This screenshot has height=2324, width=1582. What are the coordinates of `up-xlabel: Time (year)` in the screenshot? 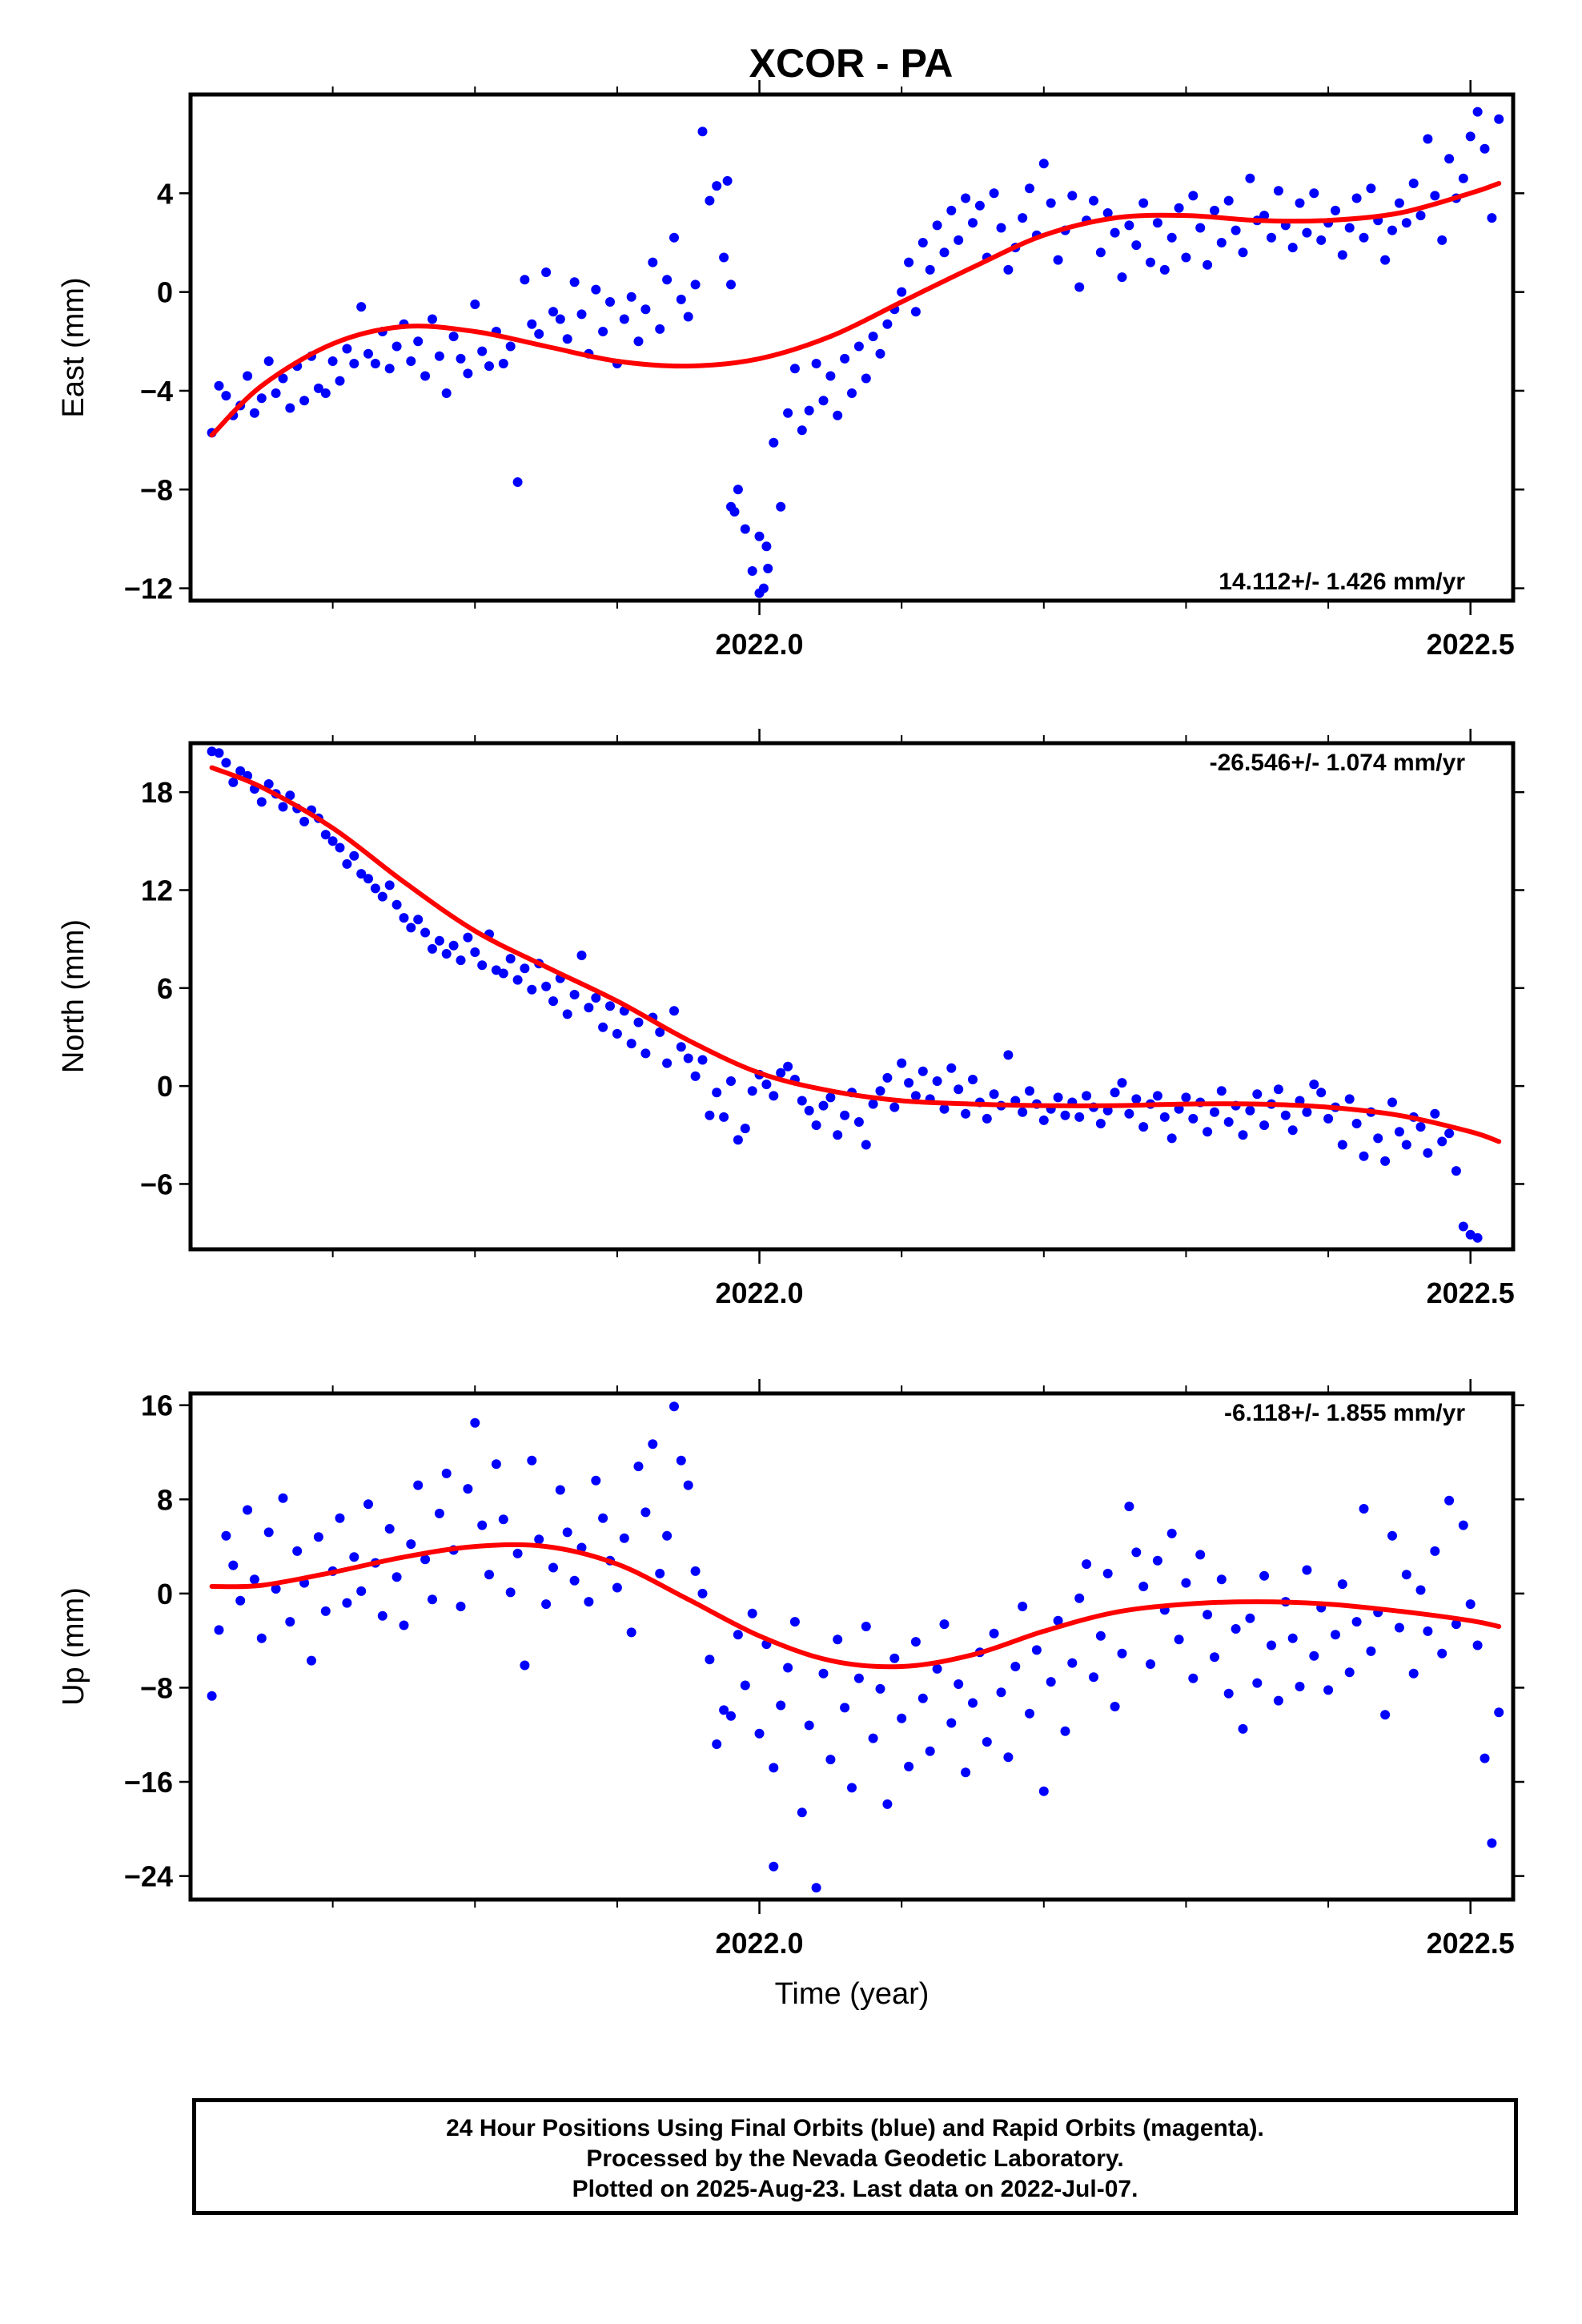 It's located at (852, 1994).